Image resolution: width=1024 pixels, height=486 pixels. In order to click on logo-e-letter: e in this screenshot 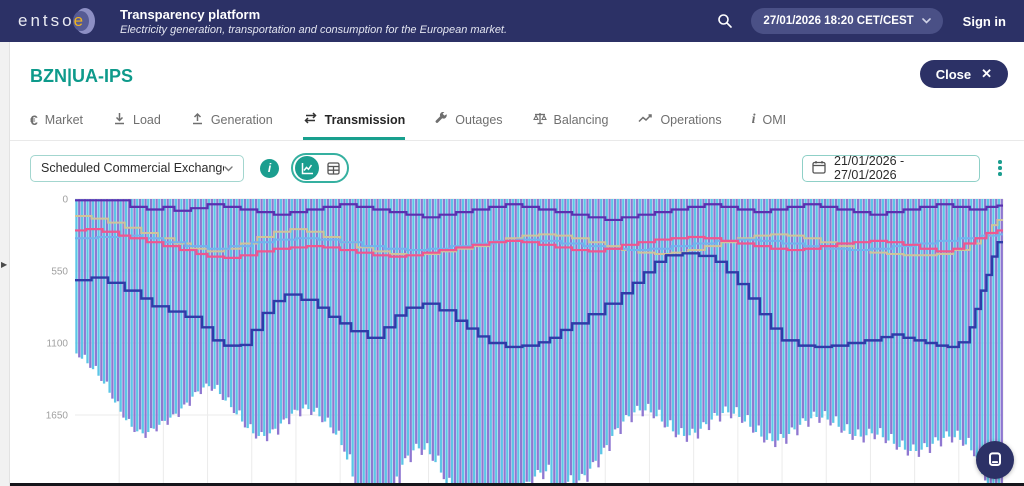, I will do `click(78, 20)`.